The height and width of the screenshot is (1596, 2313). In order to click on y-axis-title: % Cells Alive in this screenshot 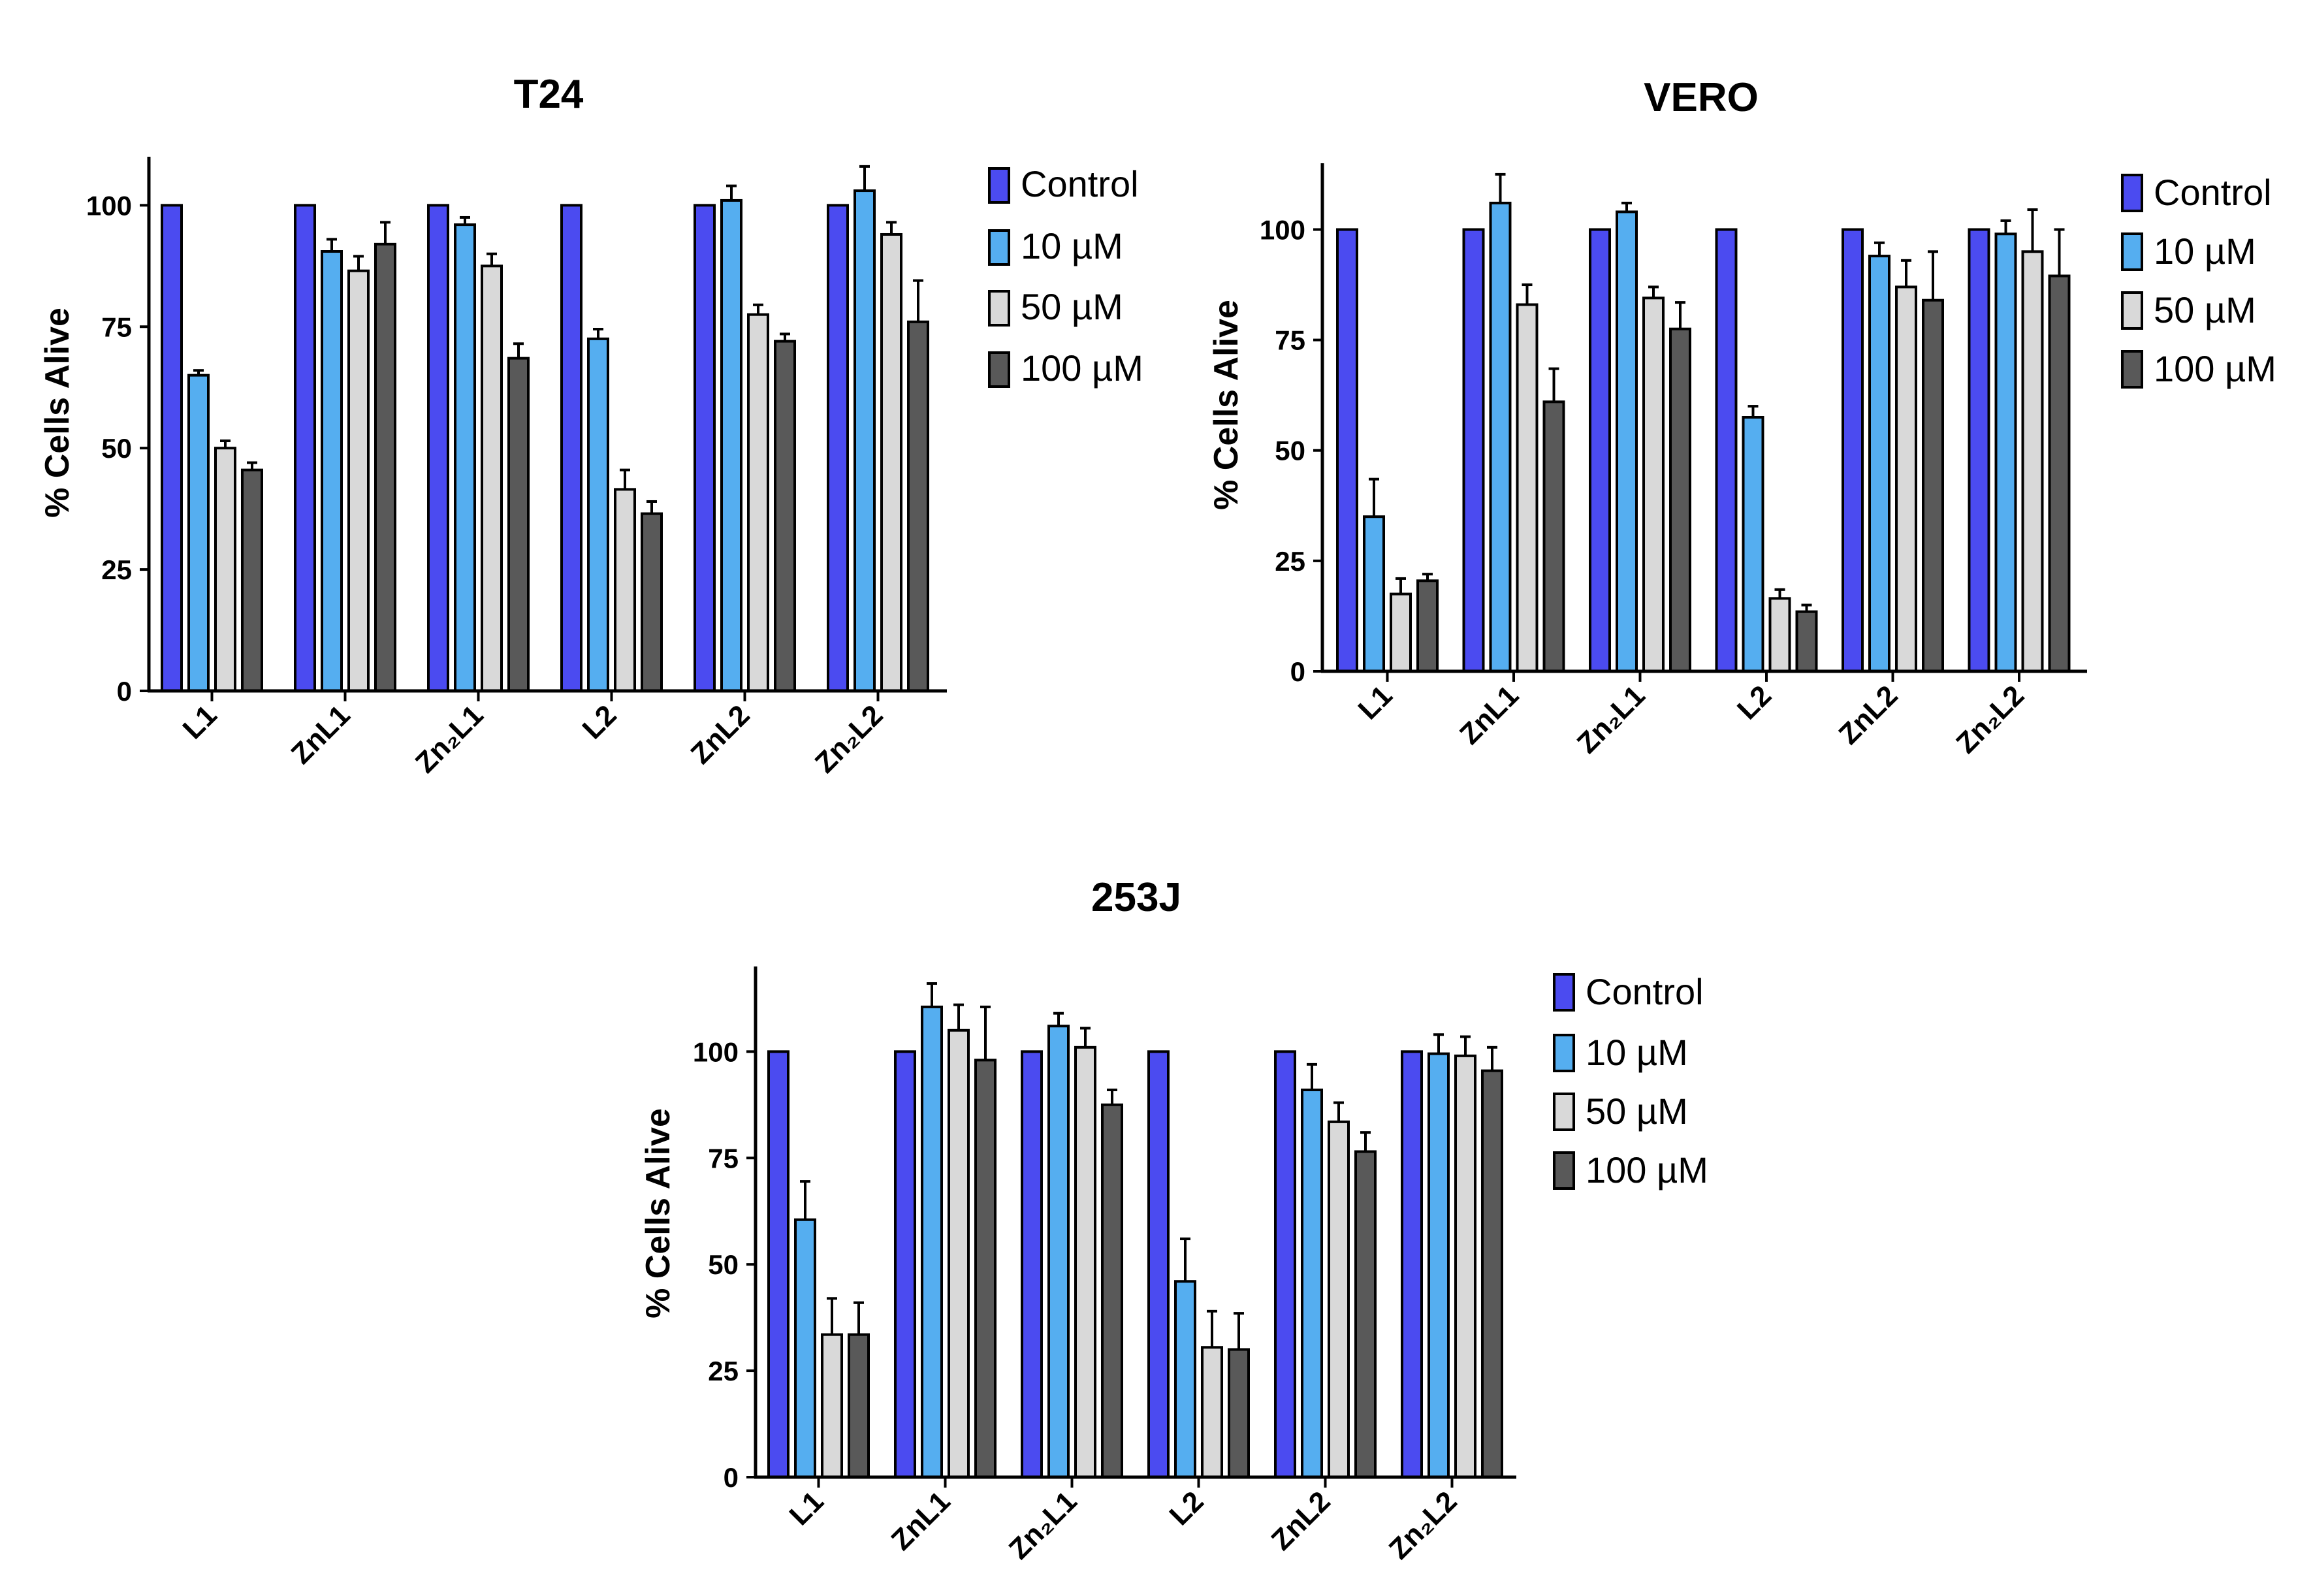, I will do `click(58, 413)`.